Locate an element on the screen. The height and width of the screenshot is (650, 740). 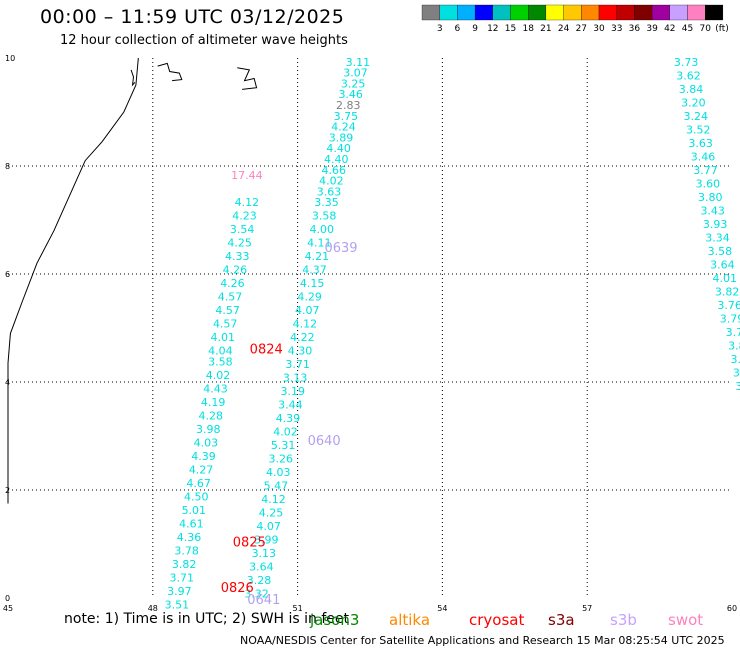
swh-value: 4.03 is located at coordinates (206, 442).